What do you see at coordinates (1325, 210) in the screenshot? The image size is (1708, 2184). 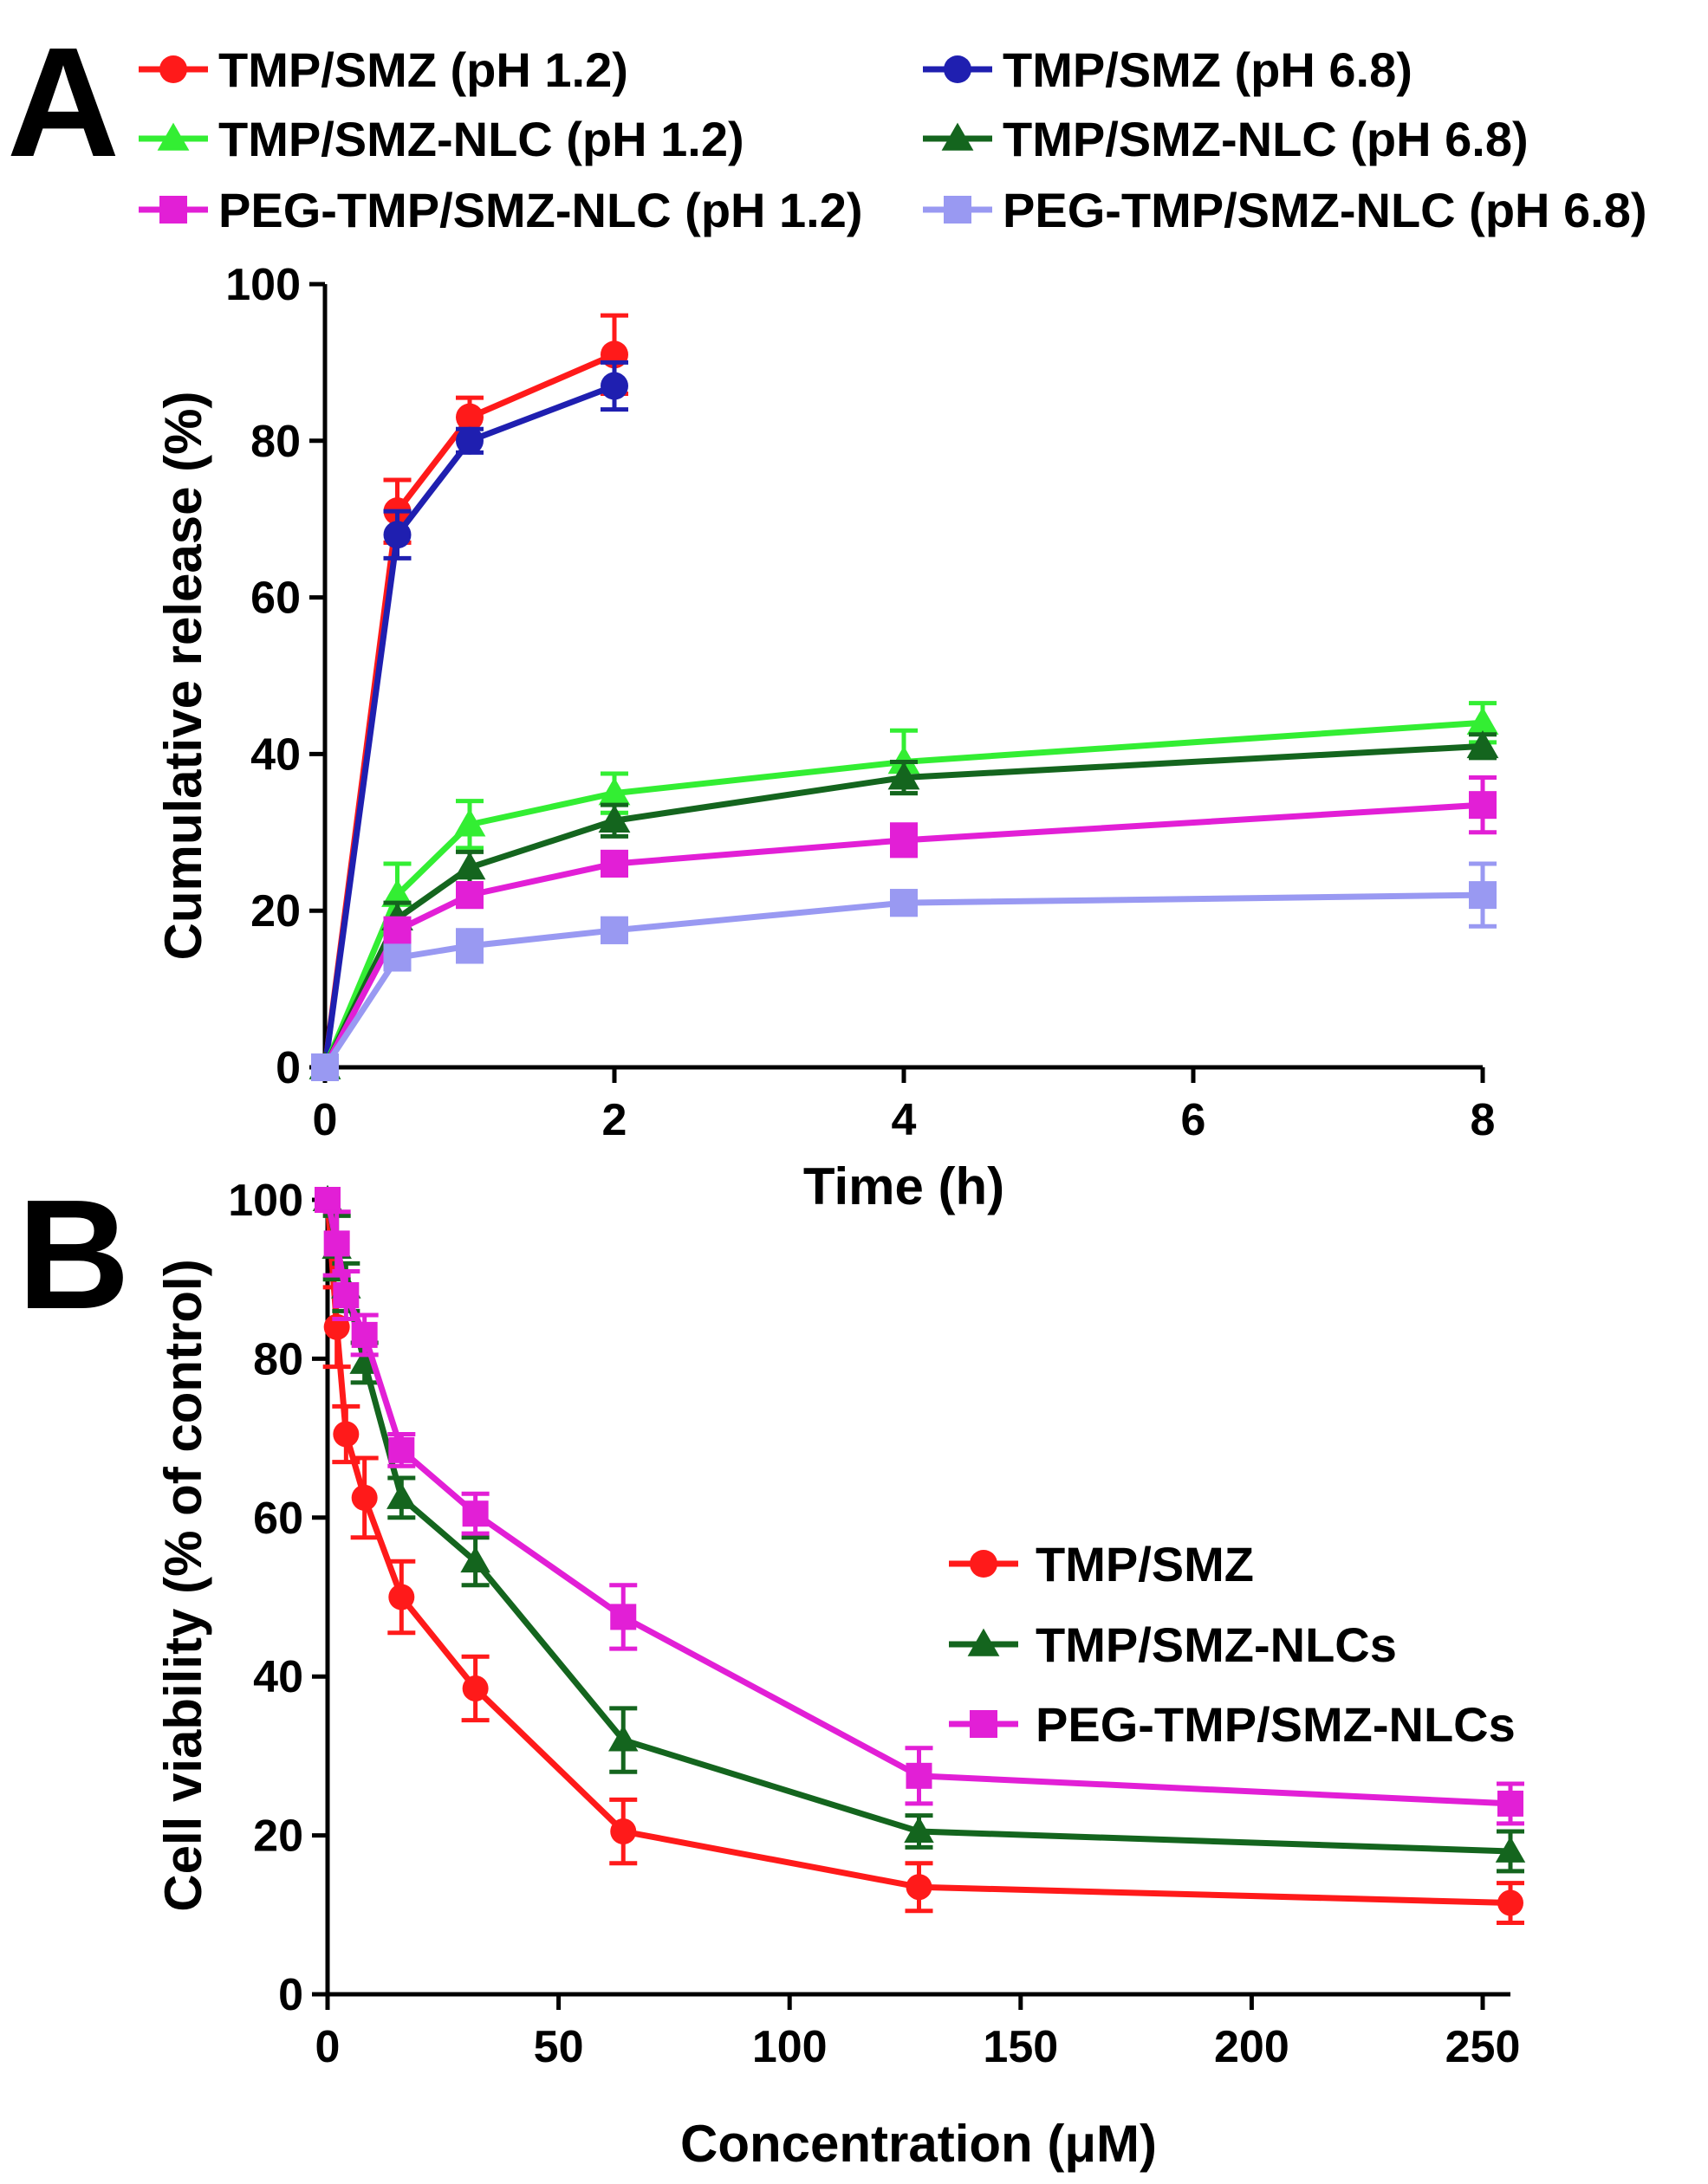 I see `legend-label-a-5: PEG-TMP/SMZ-NLC (pH 6.8)` at bounding box center [1325, 210].